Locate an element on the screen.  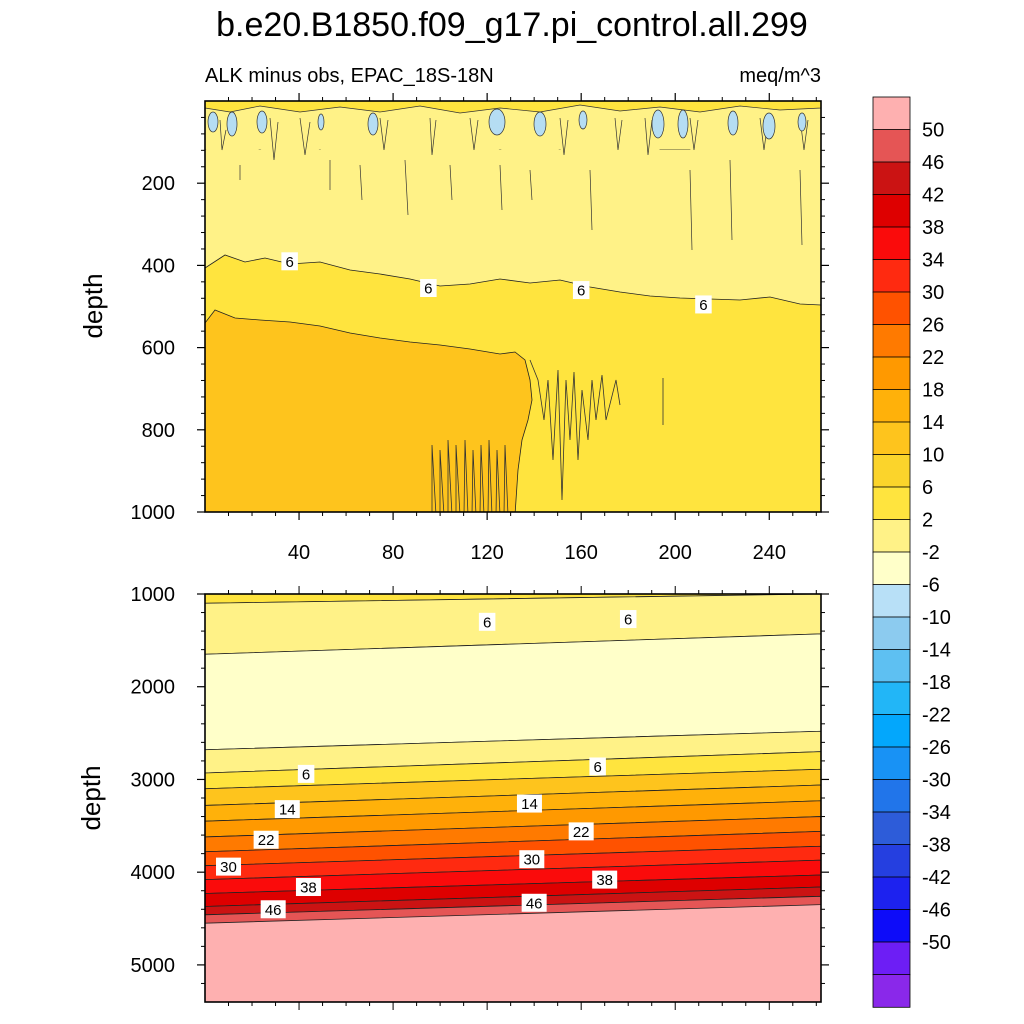
upper-contour-labels: 6 6 6 6 is located at coordinates (496, 283).